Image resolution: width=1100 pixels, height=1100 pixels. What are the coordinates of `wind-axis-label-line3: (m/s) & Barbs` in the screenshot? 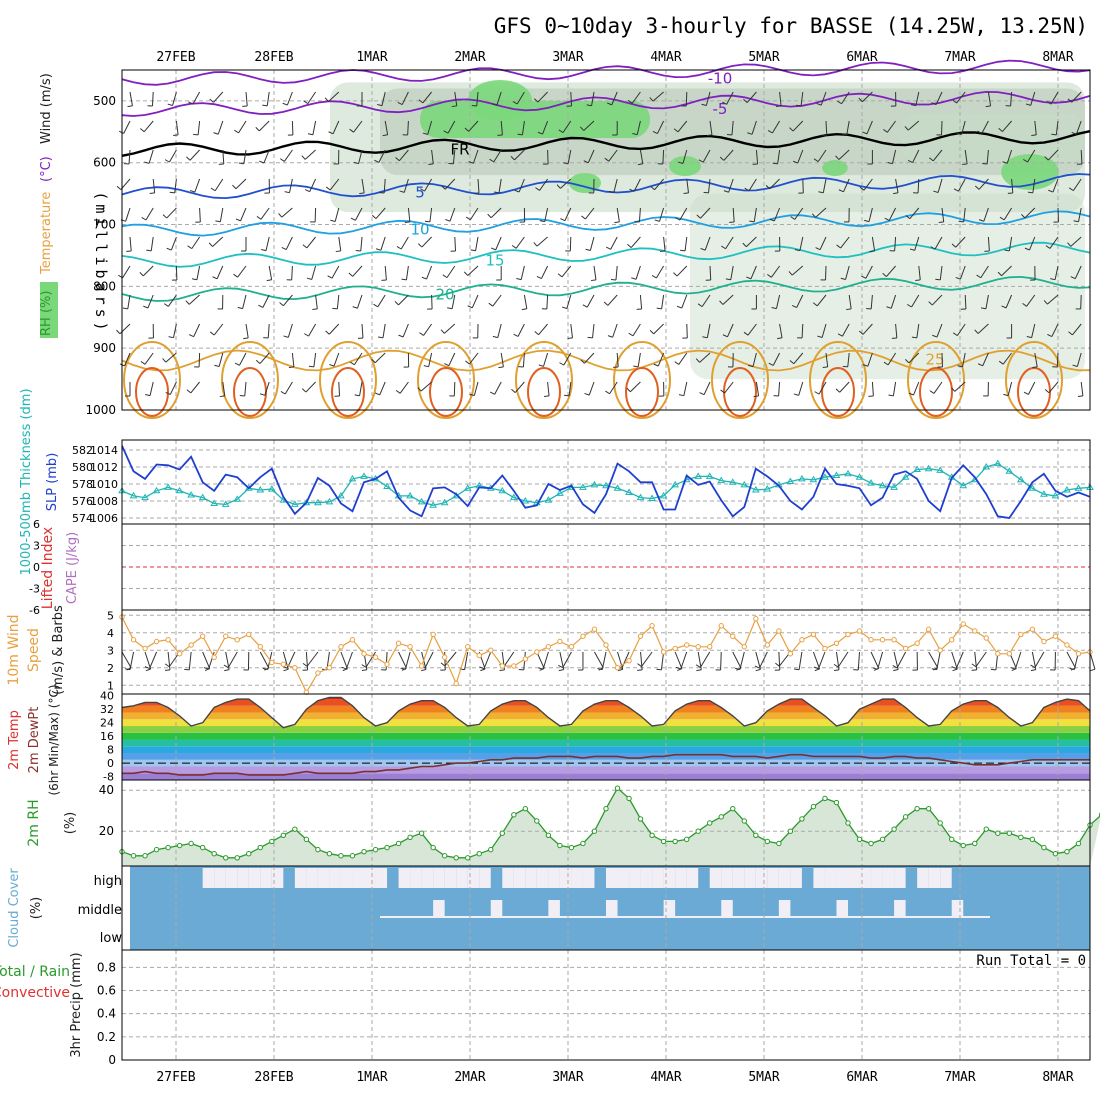 It's located at (58, 650).